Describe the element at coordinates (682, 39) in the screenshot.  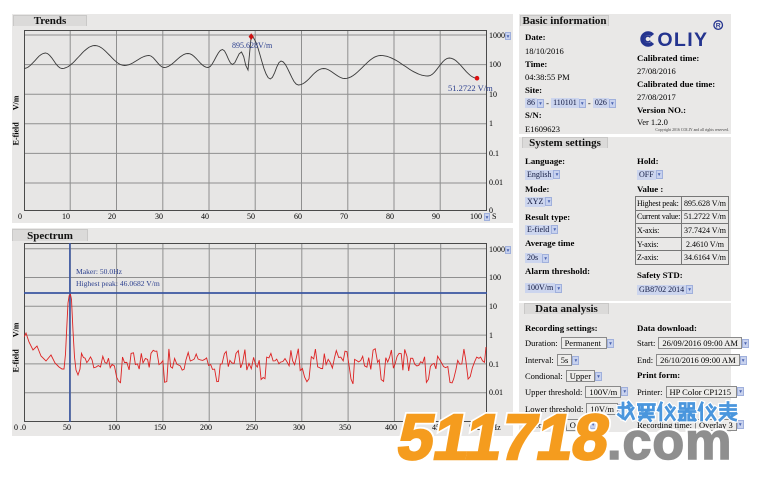
I see `svg-text: OLIY` at that location.